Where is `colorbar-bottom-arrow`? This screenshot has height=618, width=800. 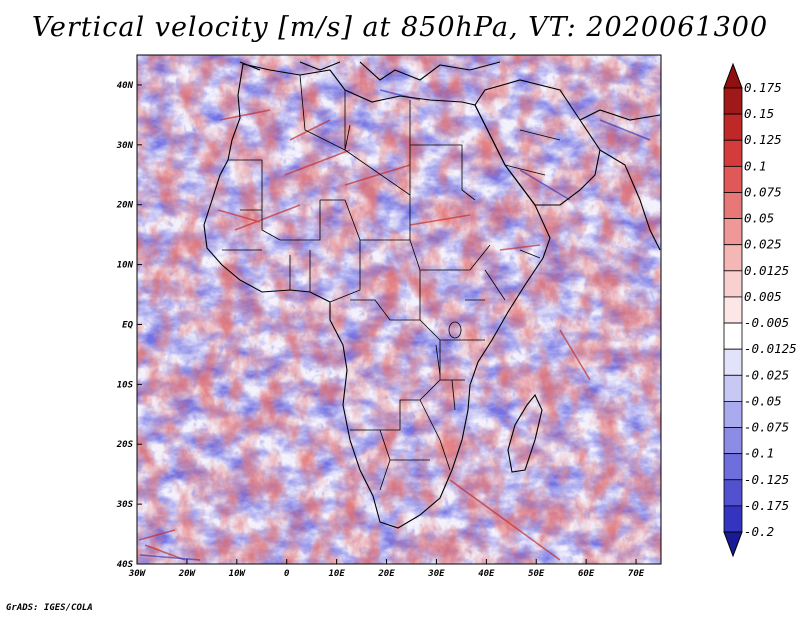 colorbar-bottom-arrow is located at coordinates (733, 544).